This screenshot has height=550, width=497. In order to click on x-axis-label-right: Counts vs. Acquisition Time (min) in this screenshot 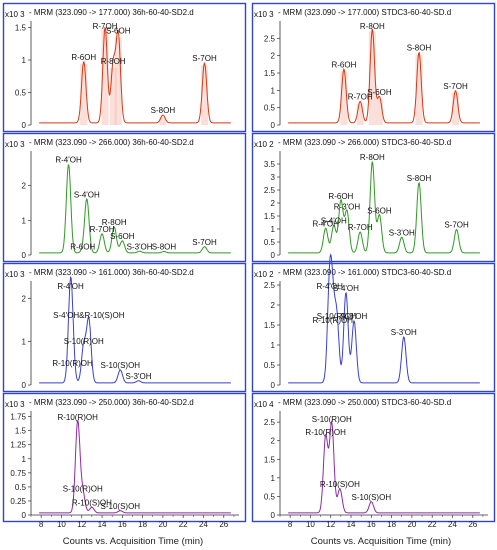, I will do `click(381, 541)`.